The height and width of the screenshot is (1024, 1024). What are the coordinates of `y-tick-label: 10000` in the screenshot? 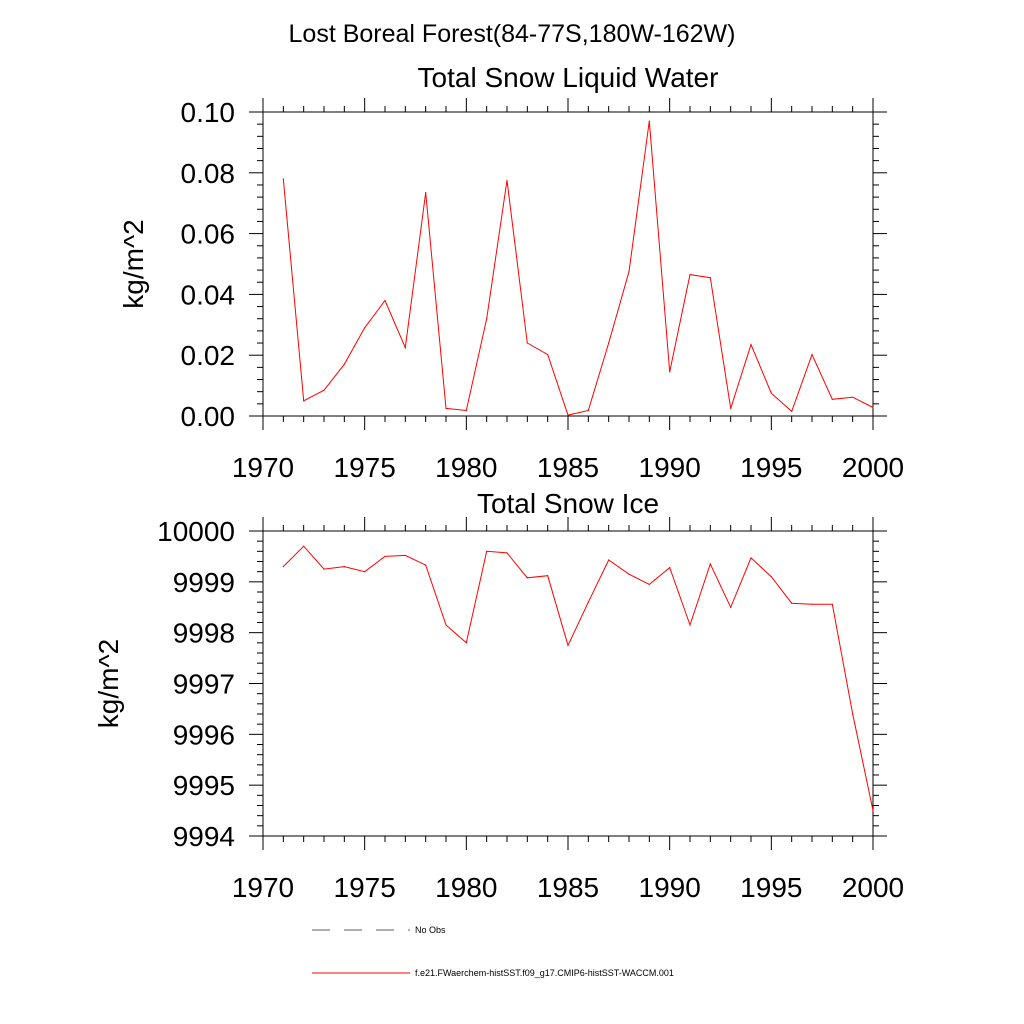 It's located at (196, 531).